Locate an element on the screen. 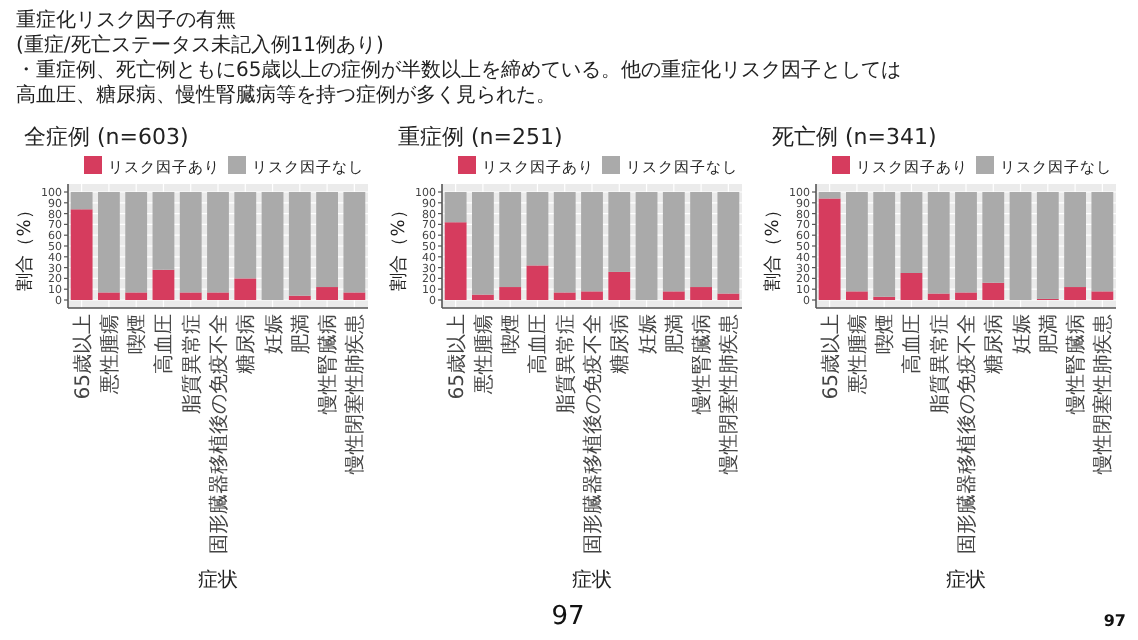 This screenshot has width=1138, height=640. text: (重症/死亡ステータス未記入例11例あり) is located at coordinates (200, 45).